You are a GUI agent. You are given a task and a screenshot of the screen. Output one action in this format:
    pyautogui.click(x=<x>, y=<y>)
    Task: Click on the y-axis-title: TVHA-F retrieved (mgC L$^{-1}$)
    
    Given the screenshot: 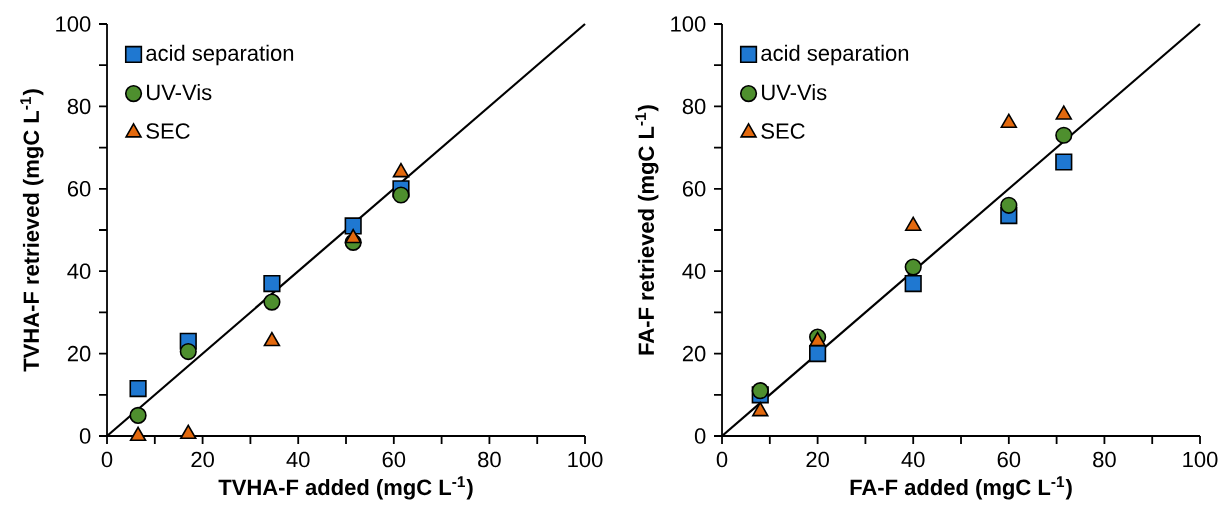 What is the action you would take?
    pyautogui.click(x=32, y=230)
    